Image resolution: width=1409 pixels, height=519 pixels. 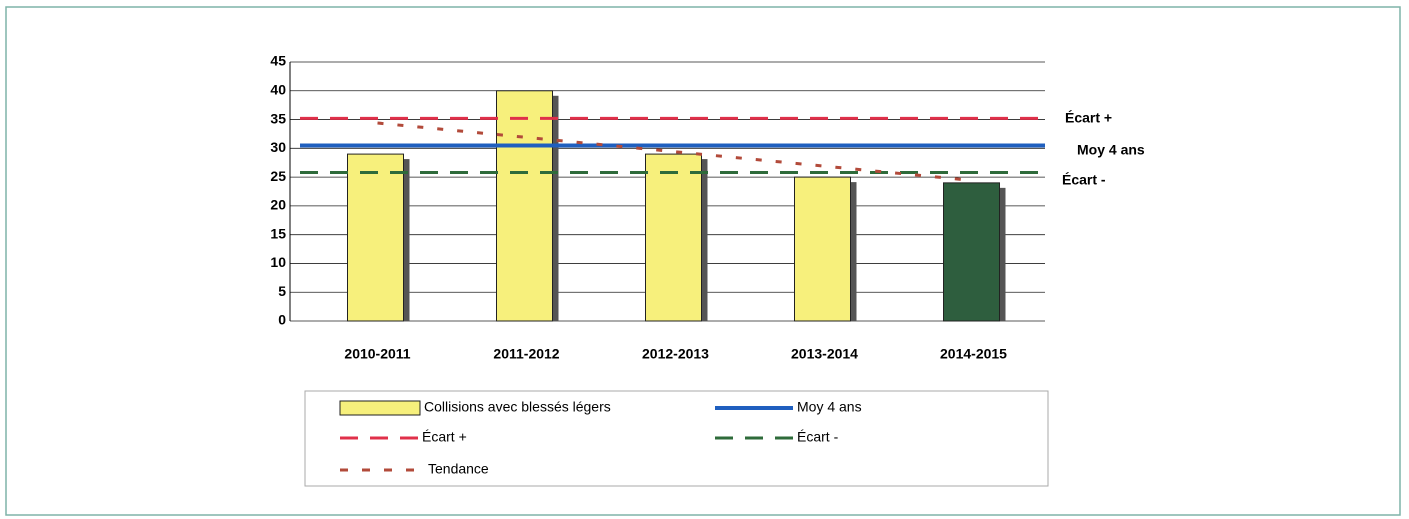 I want to click on x-tick-label: 2011-2012, so click(x=526, y=354).